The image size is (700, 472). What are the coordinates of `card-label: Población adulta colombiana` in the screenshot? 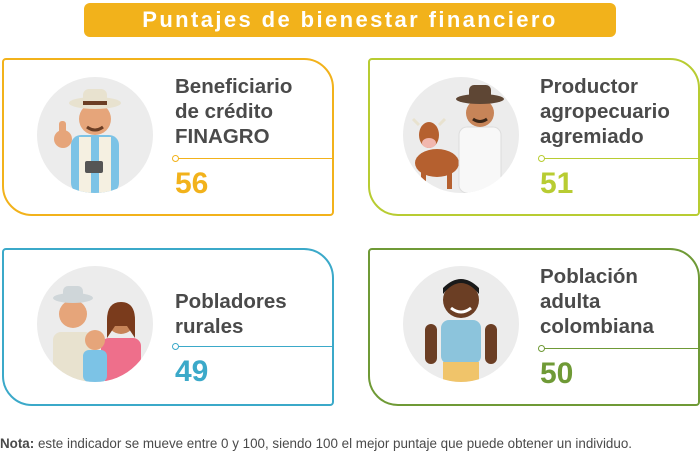 It's located at (597, 301).